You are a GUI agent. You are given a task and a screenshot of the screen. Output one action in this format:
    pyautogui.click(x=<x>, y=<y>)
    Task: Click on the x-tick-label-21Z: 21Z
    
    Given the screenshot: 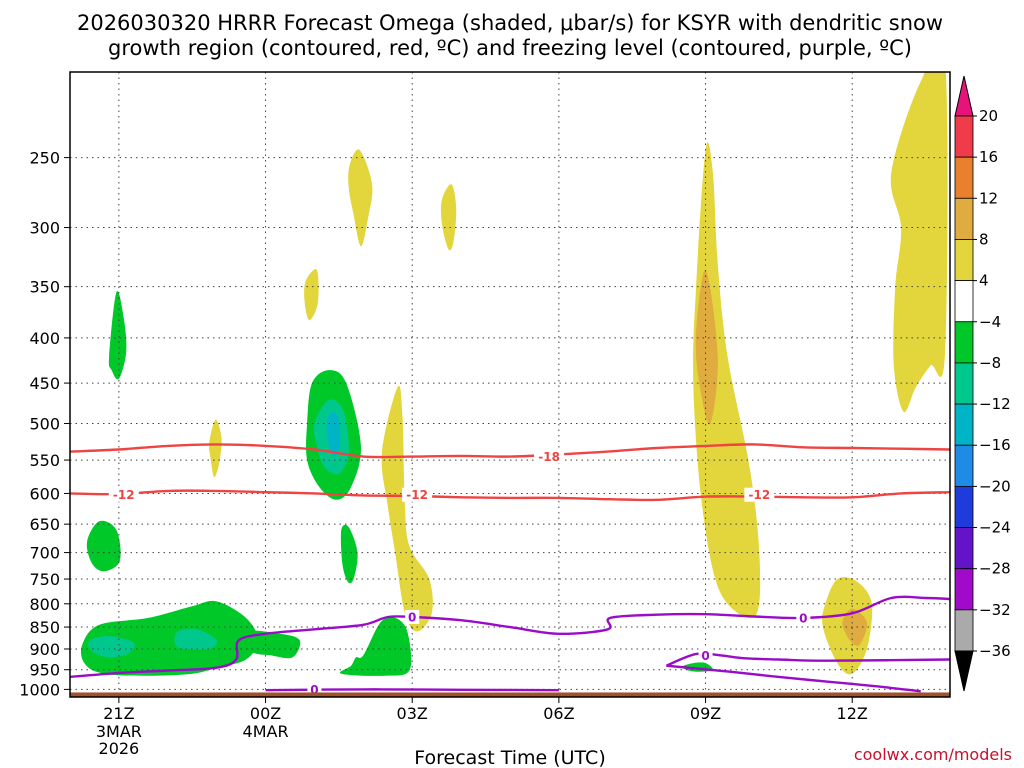 What is the action you would take?
    pyautogui.click(x=118, y=713)
    